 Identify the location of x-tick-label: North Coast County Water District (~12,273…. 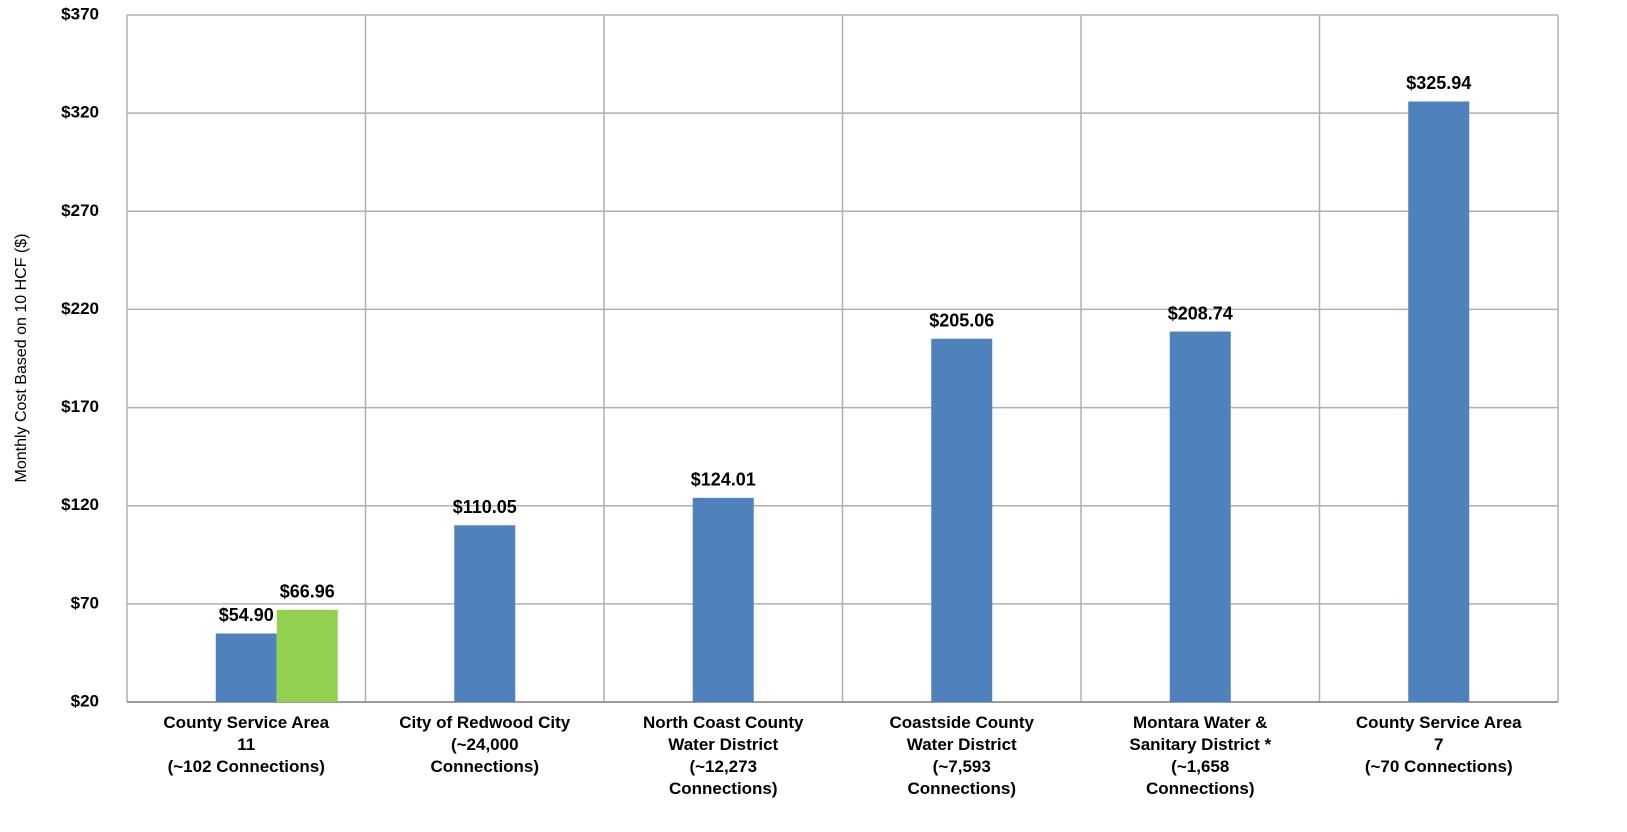
(723, 755).